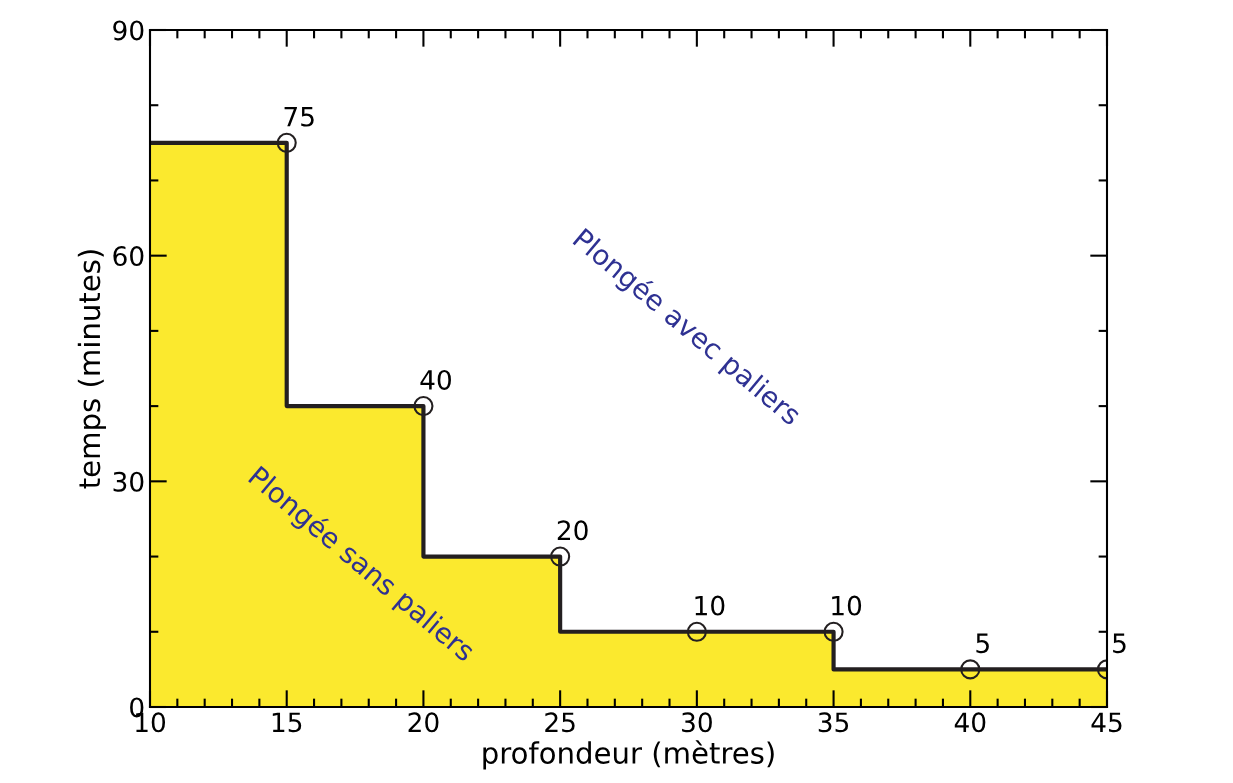 The height and width of the screenshot is (783, 1233). I want to click on x-tick-label: 35, so click(833, 722).